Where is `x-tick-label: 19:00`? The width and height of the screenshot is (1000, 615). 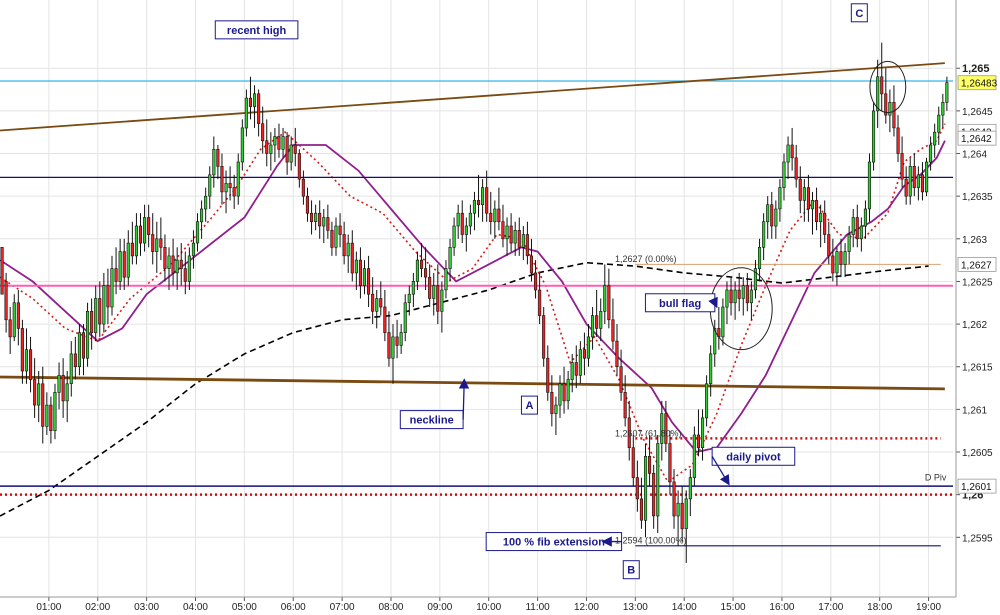
x-tick-label: 19:00 is located at coordinates (928, 607).